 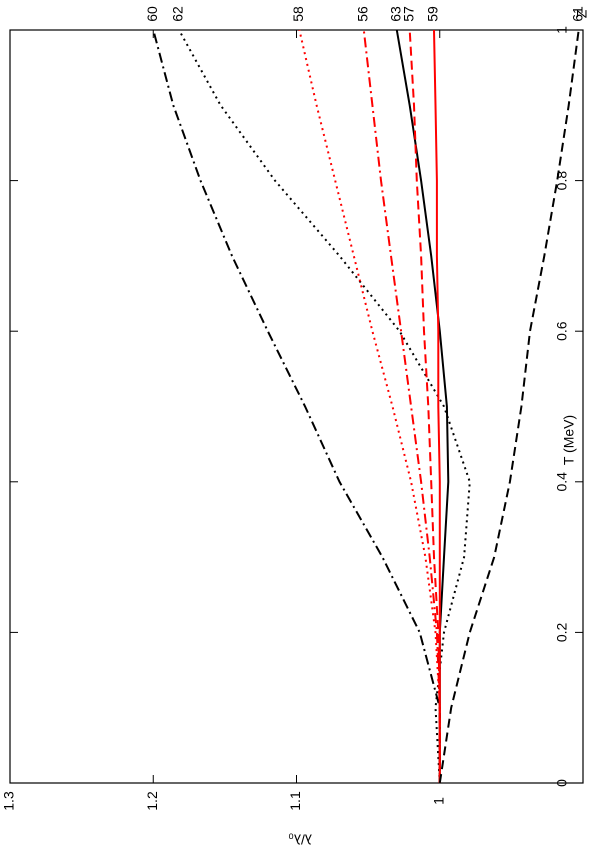 What do you see at coordinates (152, 14) in the screenshot?
I see `series-label: 60` at bounding box center [152, 14].